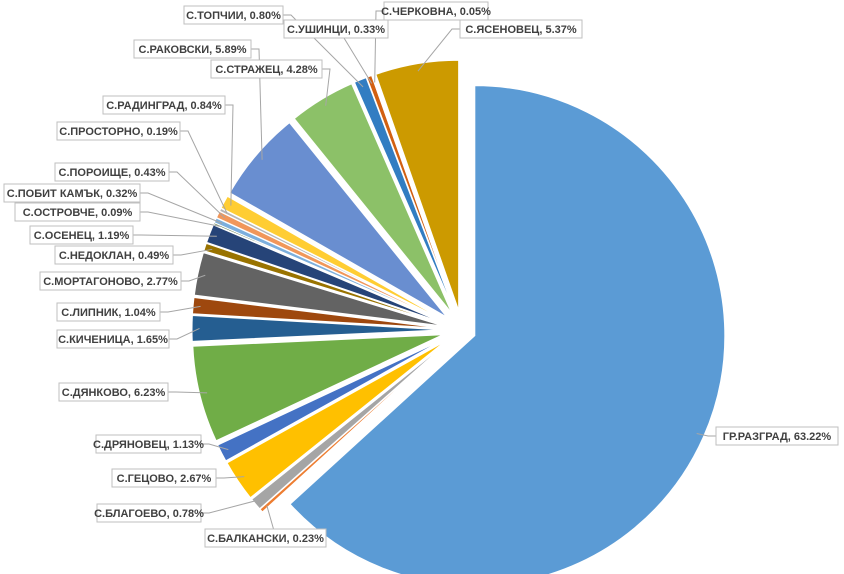 The width and height of the screenshot is (844, 574). I want to click on data-label: С.ЯСЕНОВЕЦ, 5.37%, so click(521, 29).